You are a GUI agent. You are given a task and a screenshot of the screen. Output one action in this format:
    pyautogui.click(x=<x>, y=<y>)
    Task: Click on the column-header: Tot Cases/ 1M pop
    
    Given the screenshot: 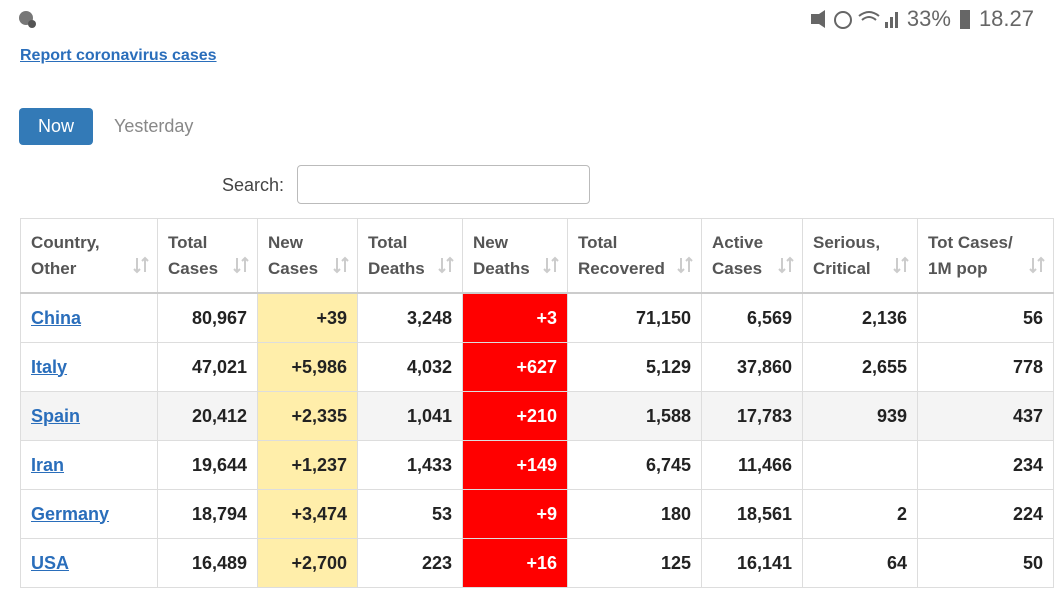 What is the action you would take?
    pyautogui.click(x=985, y=256)
    